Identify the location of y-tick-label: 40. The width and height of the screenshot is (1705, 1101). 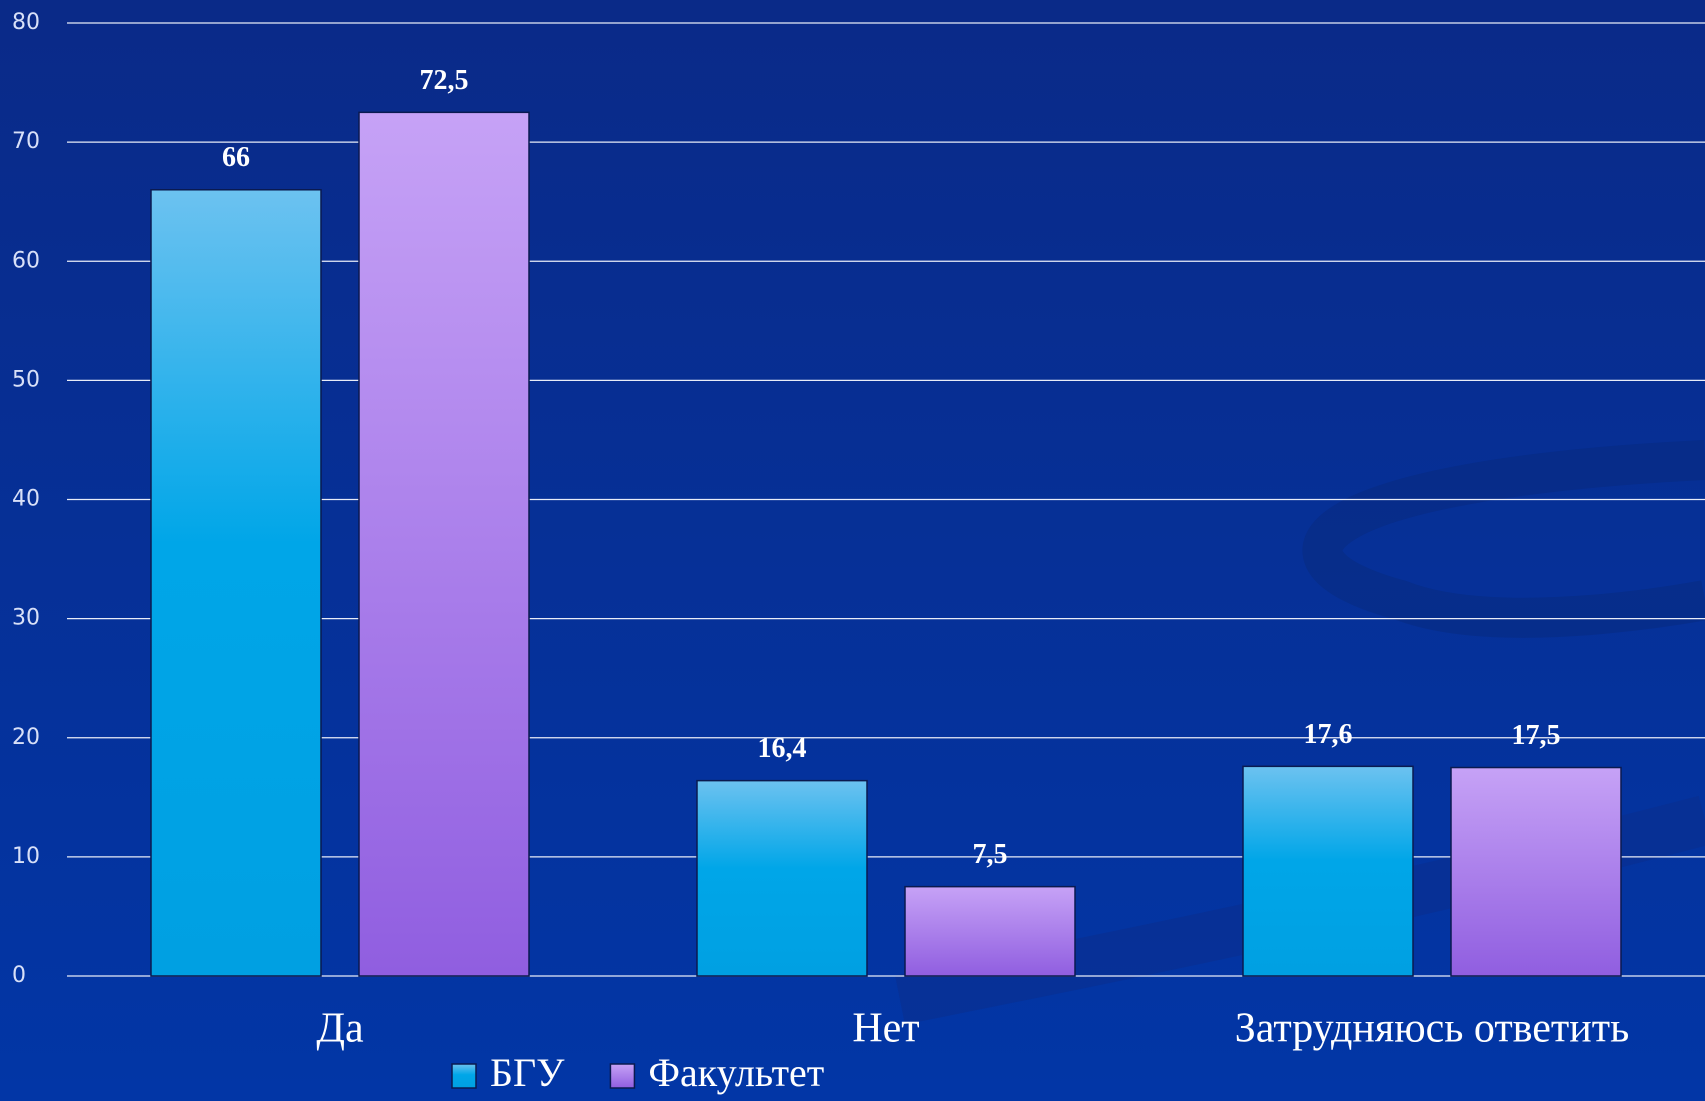
(26, 499).